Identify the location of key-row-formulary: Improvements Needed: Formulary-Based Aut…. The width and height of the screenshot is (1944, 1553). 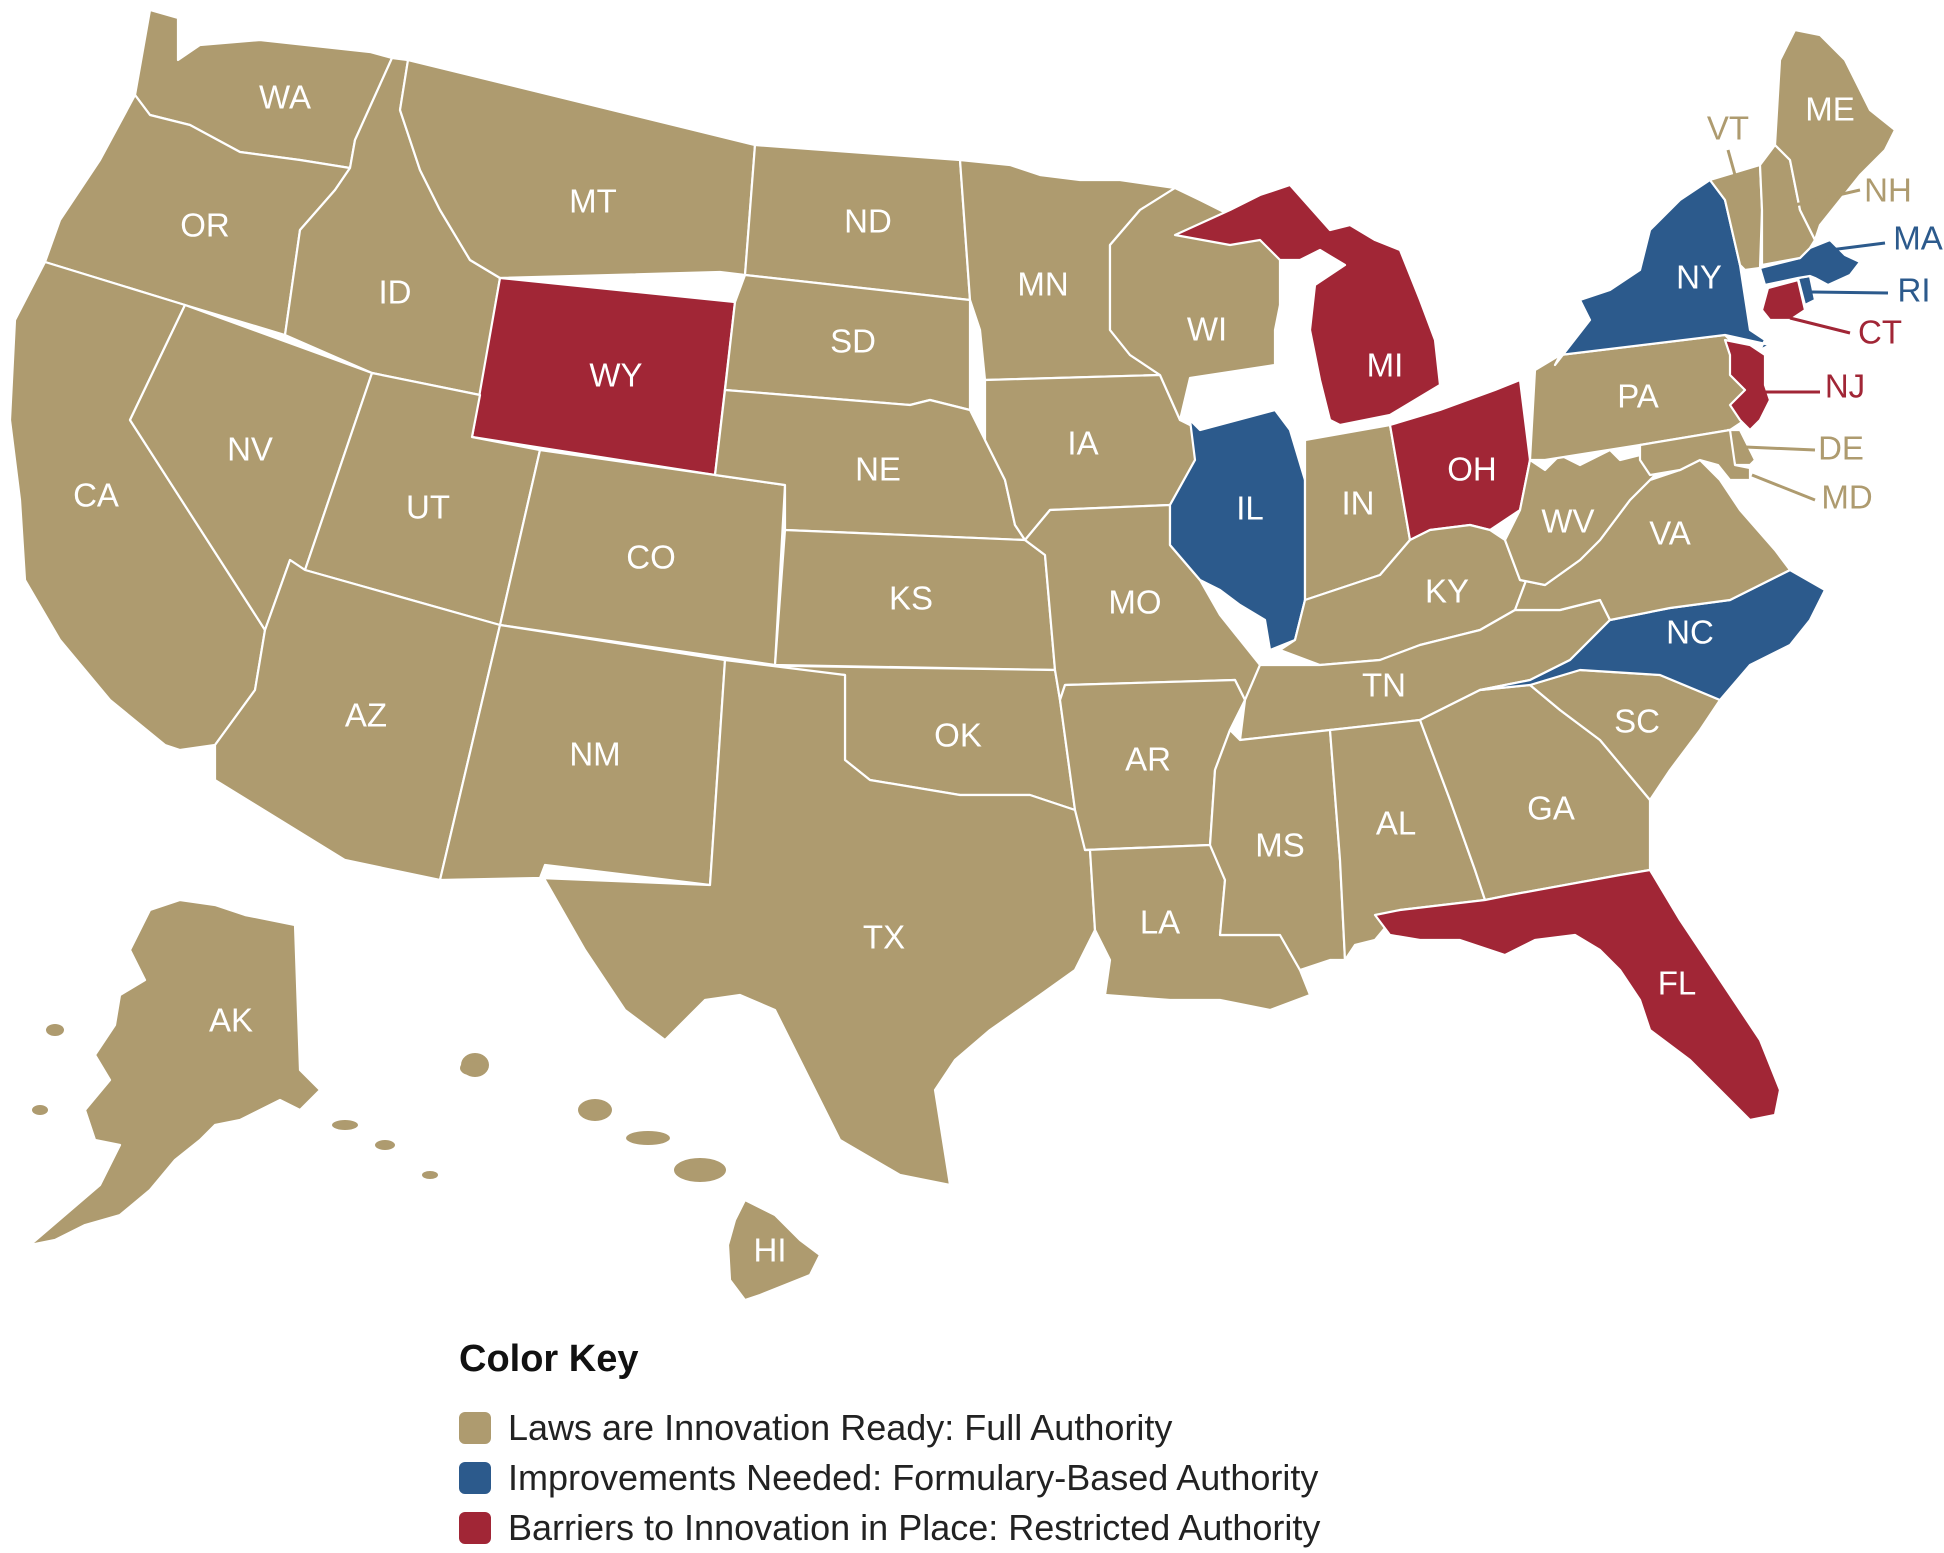
(1009, 1478).